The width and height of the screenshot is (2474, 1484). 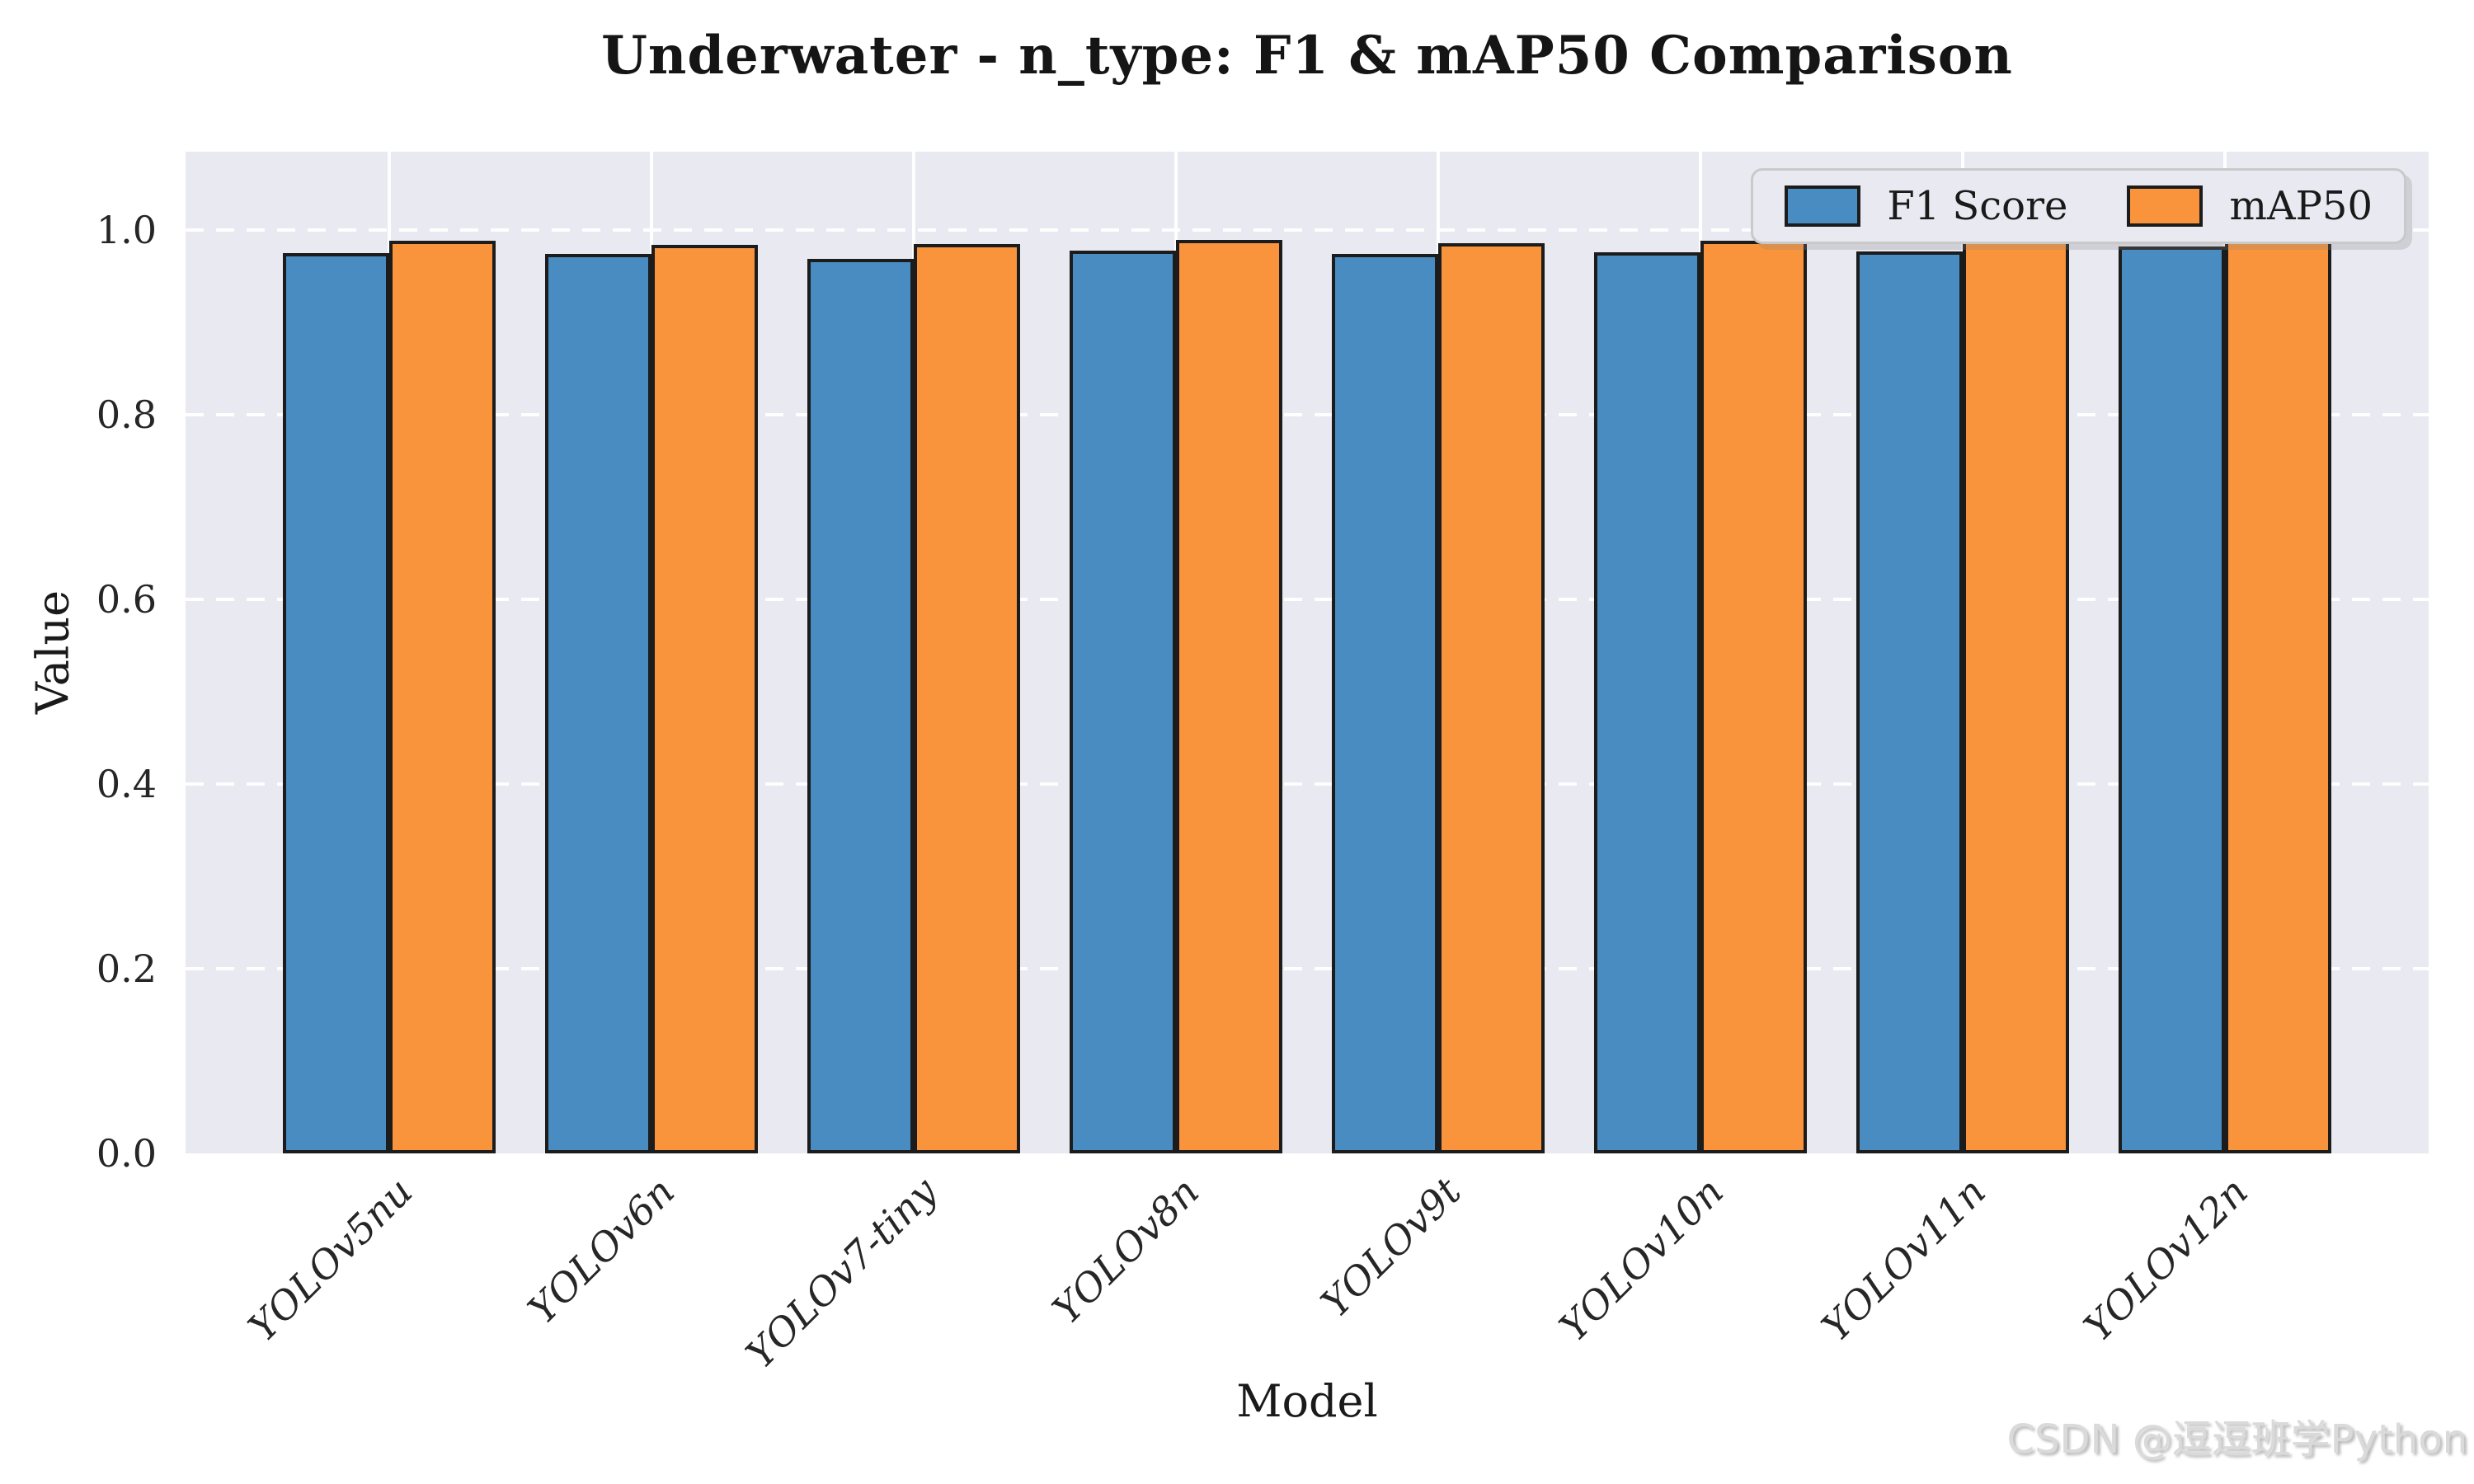 What do you see at coordinates (2301, 206) in the screenshot?
I see `legend-label-map50: mAP50` at bounding box center [2301, 206].